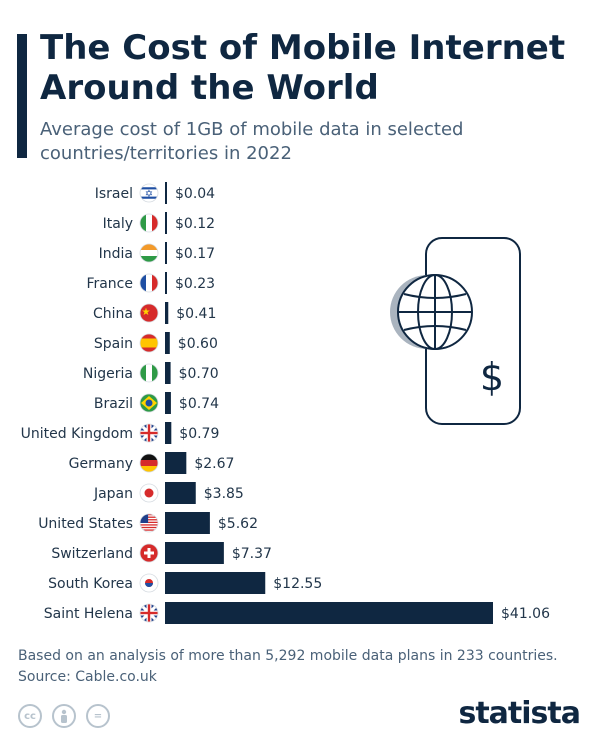  What do you see at coordinates (98, 716) in the screenshot?
I see `no-derivatives-icon: =` at bounding box center [98, 716].